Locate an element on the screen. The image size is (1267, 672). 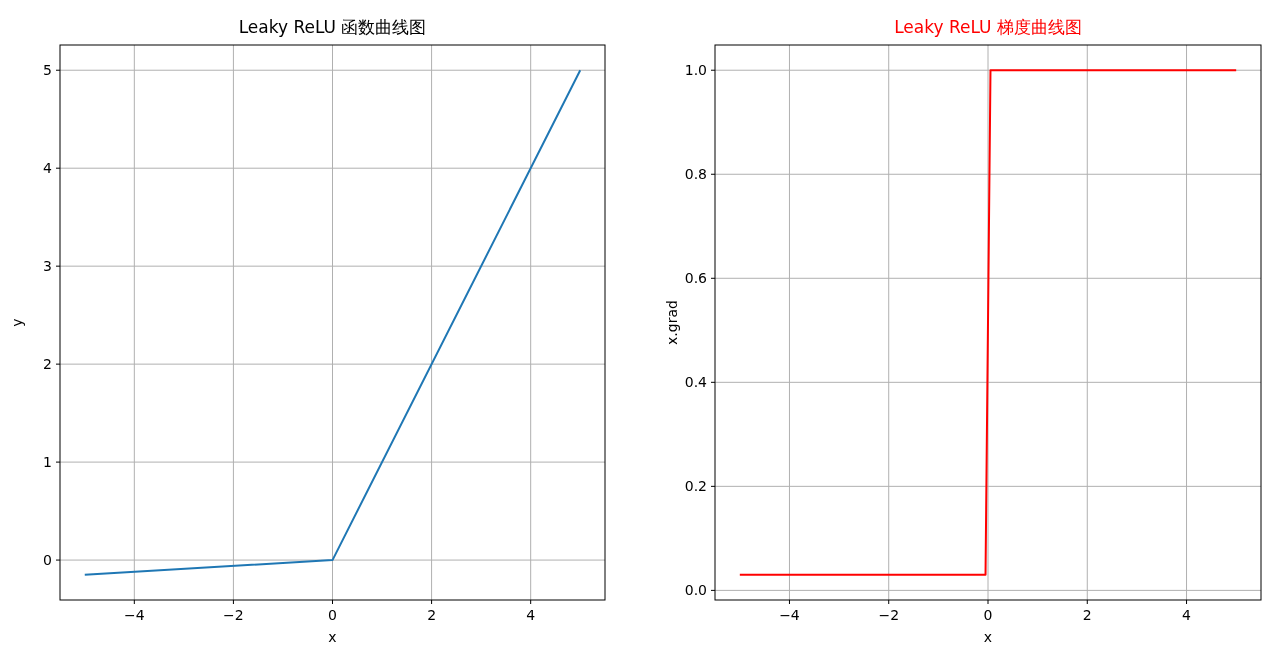
y-tick-label: 0 is located at coordinates (47, 560).